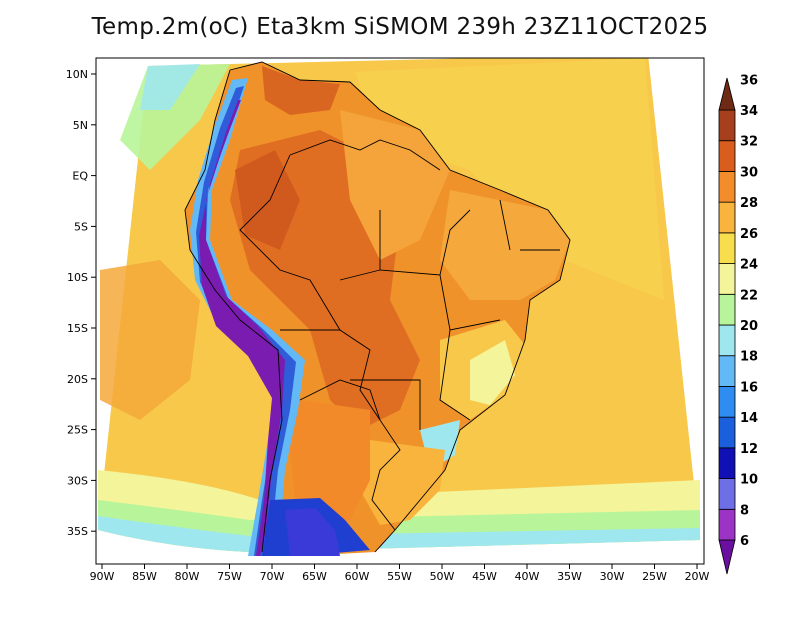 This screenshot has width=800, height=618. Describe the element at coordinates (170, 87) in the screenshot. I see `nw-pacific-cyan-area` at that location.